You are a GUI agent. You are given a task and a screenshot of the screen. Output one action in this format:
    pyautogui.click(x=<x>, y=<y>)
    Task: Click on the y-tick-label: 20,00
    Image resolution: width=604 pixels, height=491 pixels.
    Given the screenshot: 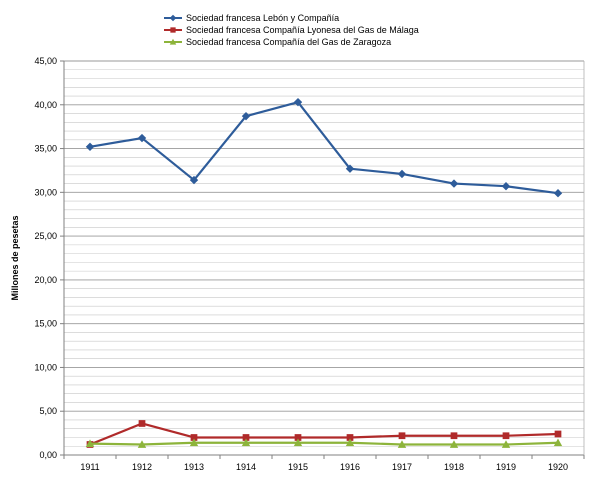 What is the action you would take?
    pyautogui.click(x=45, y=280)
    